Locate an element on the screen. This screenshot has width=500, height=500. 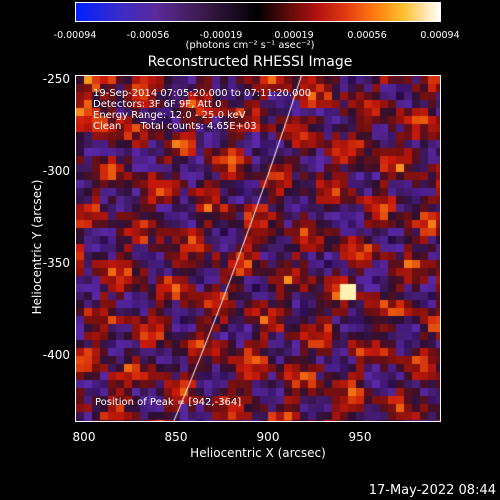
xtick: 950 is located at coordinates (360, 437).